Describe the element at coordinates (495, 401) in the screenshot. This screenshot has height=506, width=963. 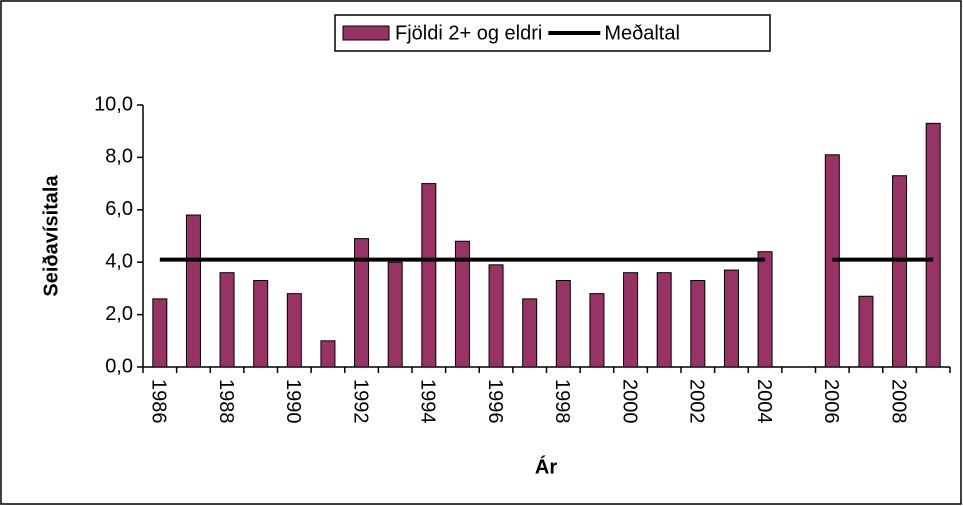
I see `x-tick-label: 1996` at that location.